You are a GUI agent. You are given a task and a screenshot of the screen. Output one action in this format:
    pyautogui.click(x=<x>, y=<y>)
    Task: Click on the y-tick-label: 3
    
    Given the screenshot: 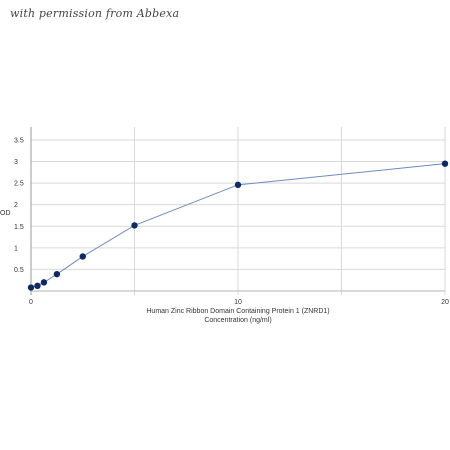 What is the action you would take?
    pyautogui.click(x=16, y=162)
    